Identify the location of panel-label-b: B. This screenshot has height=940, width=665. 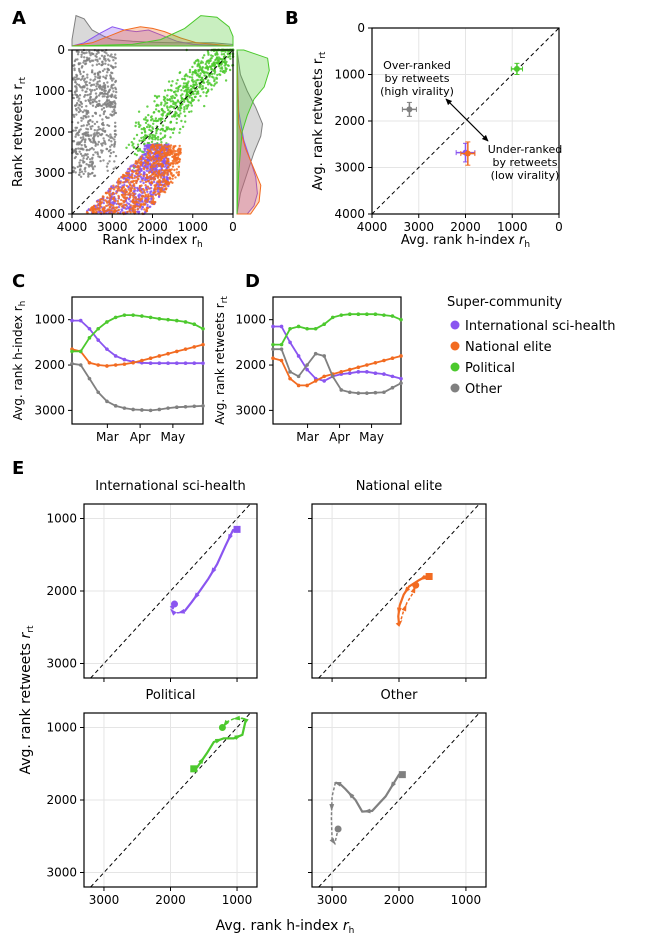
(292, 18).